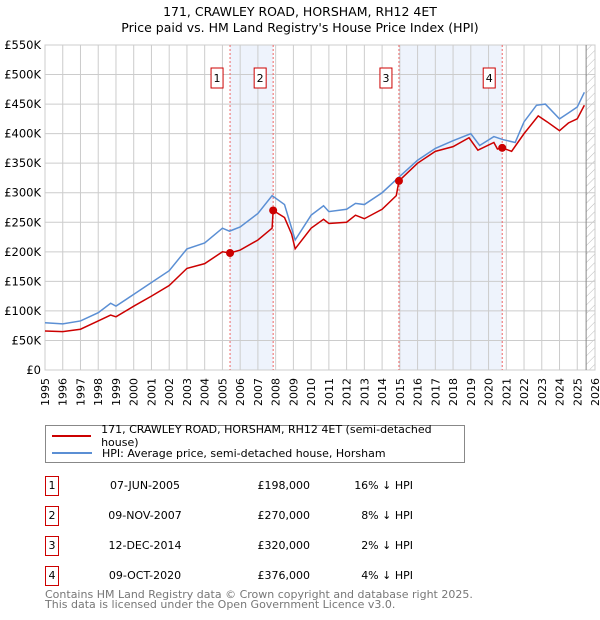 Image resolution: width=600 pixels, height=620 pixels. What do you see at coordinates (471, 392) in the screenshot?
I see `x-tick-label: 2019` at bounding box center [471, 392].